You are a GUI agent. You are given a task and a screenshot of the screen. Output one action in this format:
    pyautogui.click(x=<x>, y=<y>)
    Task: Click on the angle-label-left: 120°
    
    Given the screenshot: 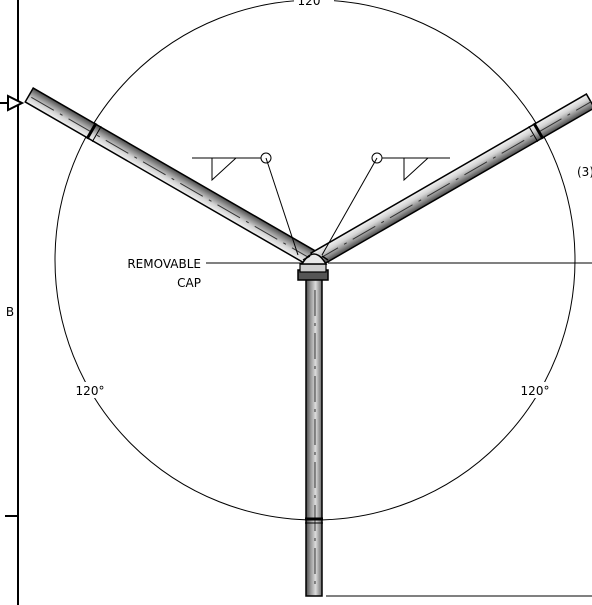 What is the action you would take?
    pyautogui.click(x=90, y=391)
    